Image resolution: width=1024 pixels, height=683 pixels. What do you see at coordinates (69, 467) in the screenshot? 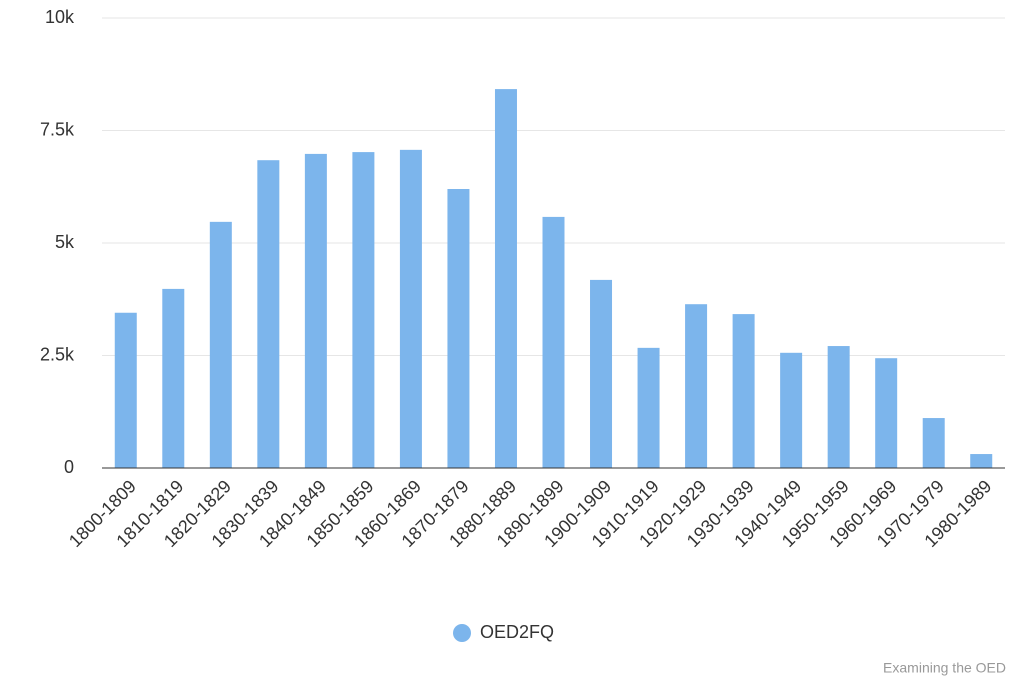
I see `y-tick-label: 0` at bounding box center [69, 467].